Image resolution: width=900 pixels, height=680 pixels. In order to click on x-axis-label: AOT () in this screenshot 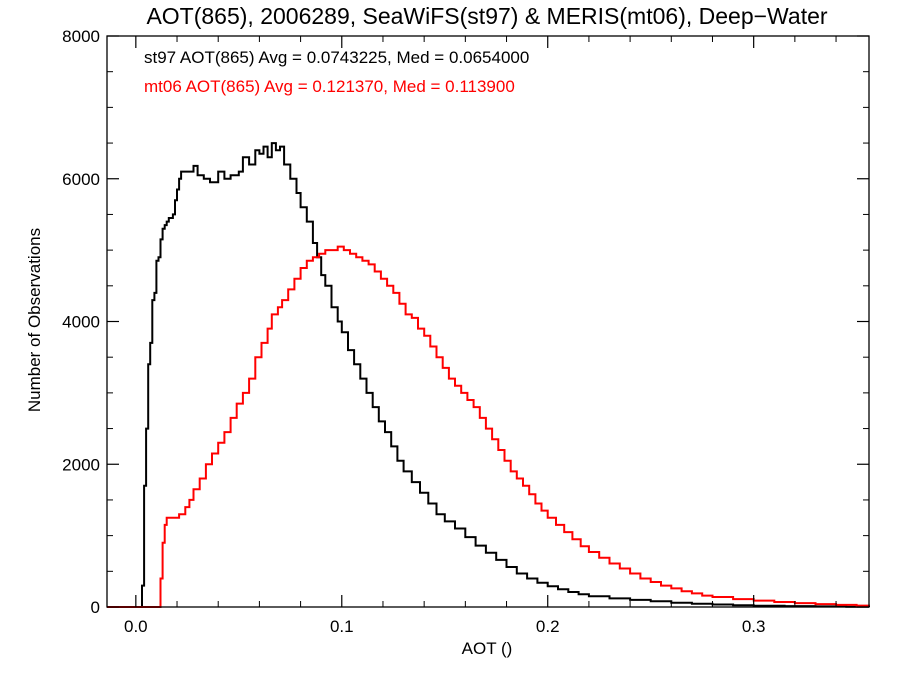, I will do `click(487, 648)`.